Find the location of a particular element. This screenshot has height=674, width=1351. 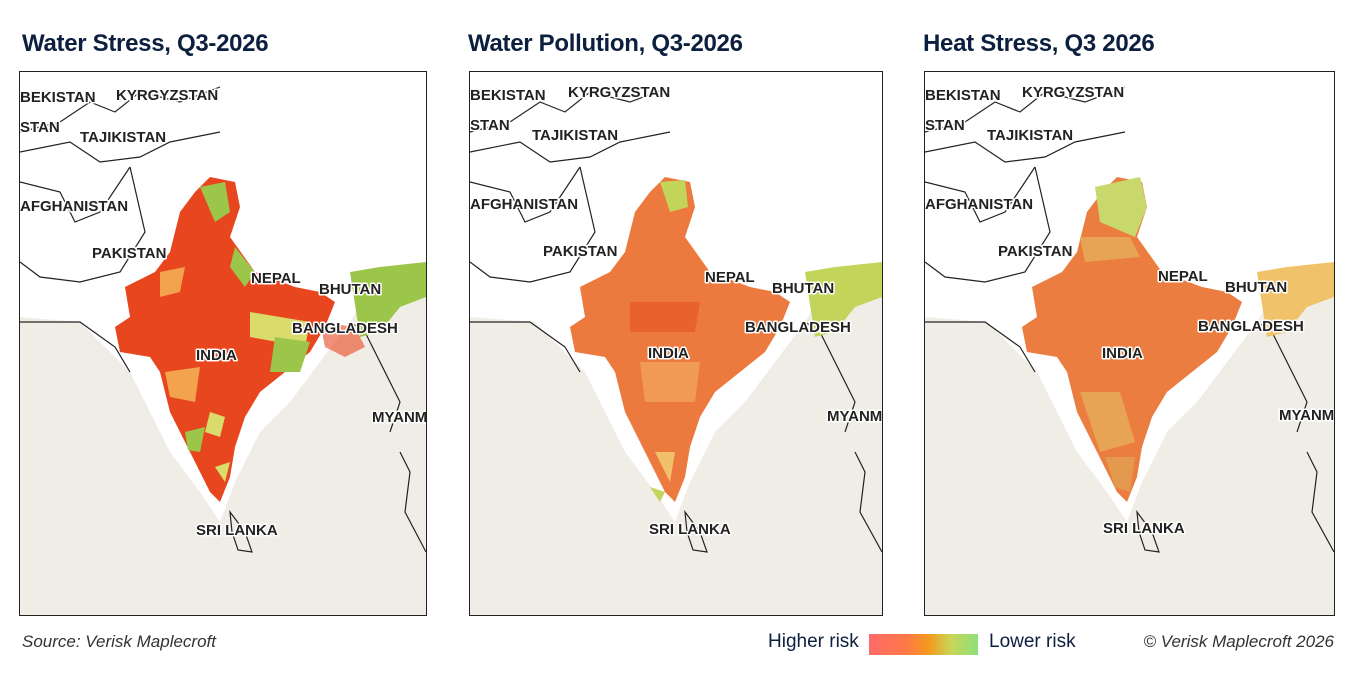

legend-higher-risk-label: Higher risk is located at coordinates (813, 641).